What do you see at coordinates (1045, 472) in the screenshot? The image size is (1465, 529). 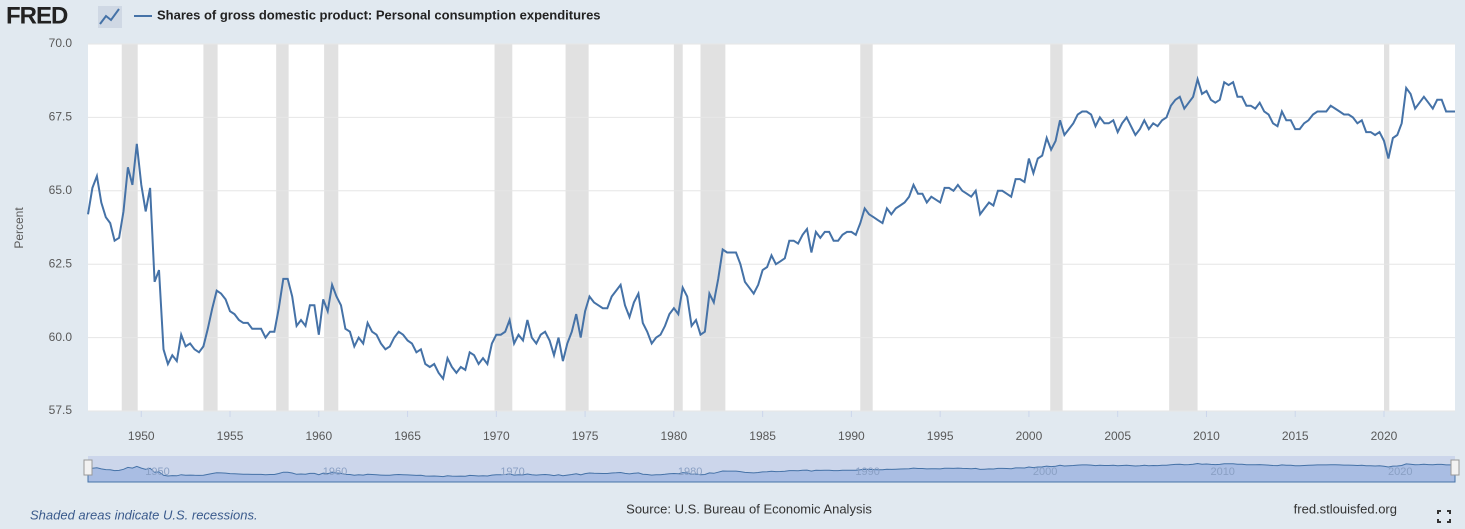 I see `navigator-tick-label: 2000` at bounding box center [1045, 472].